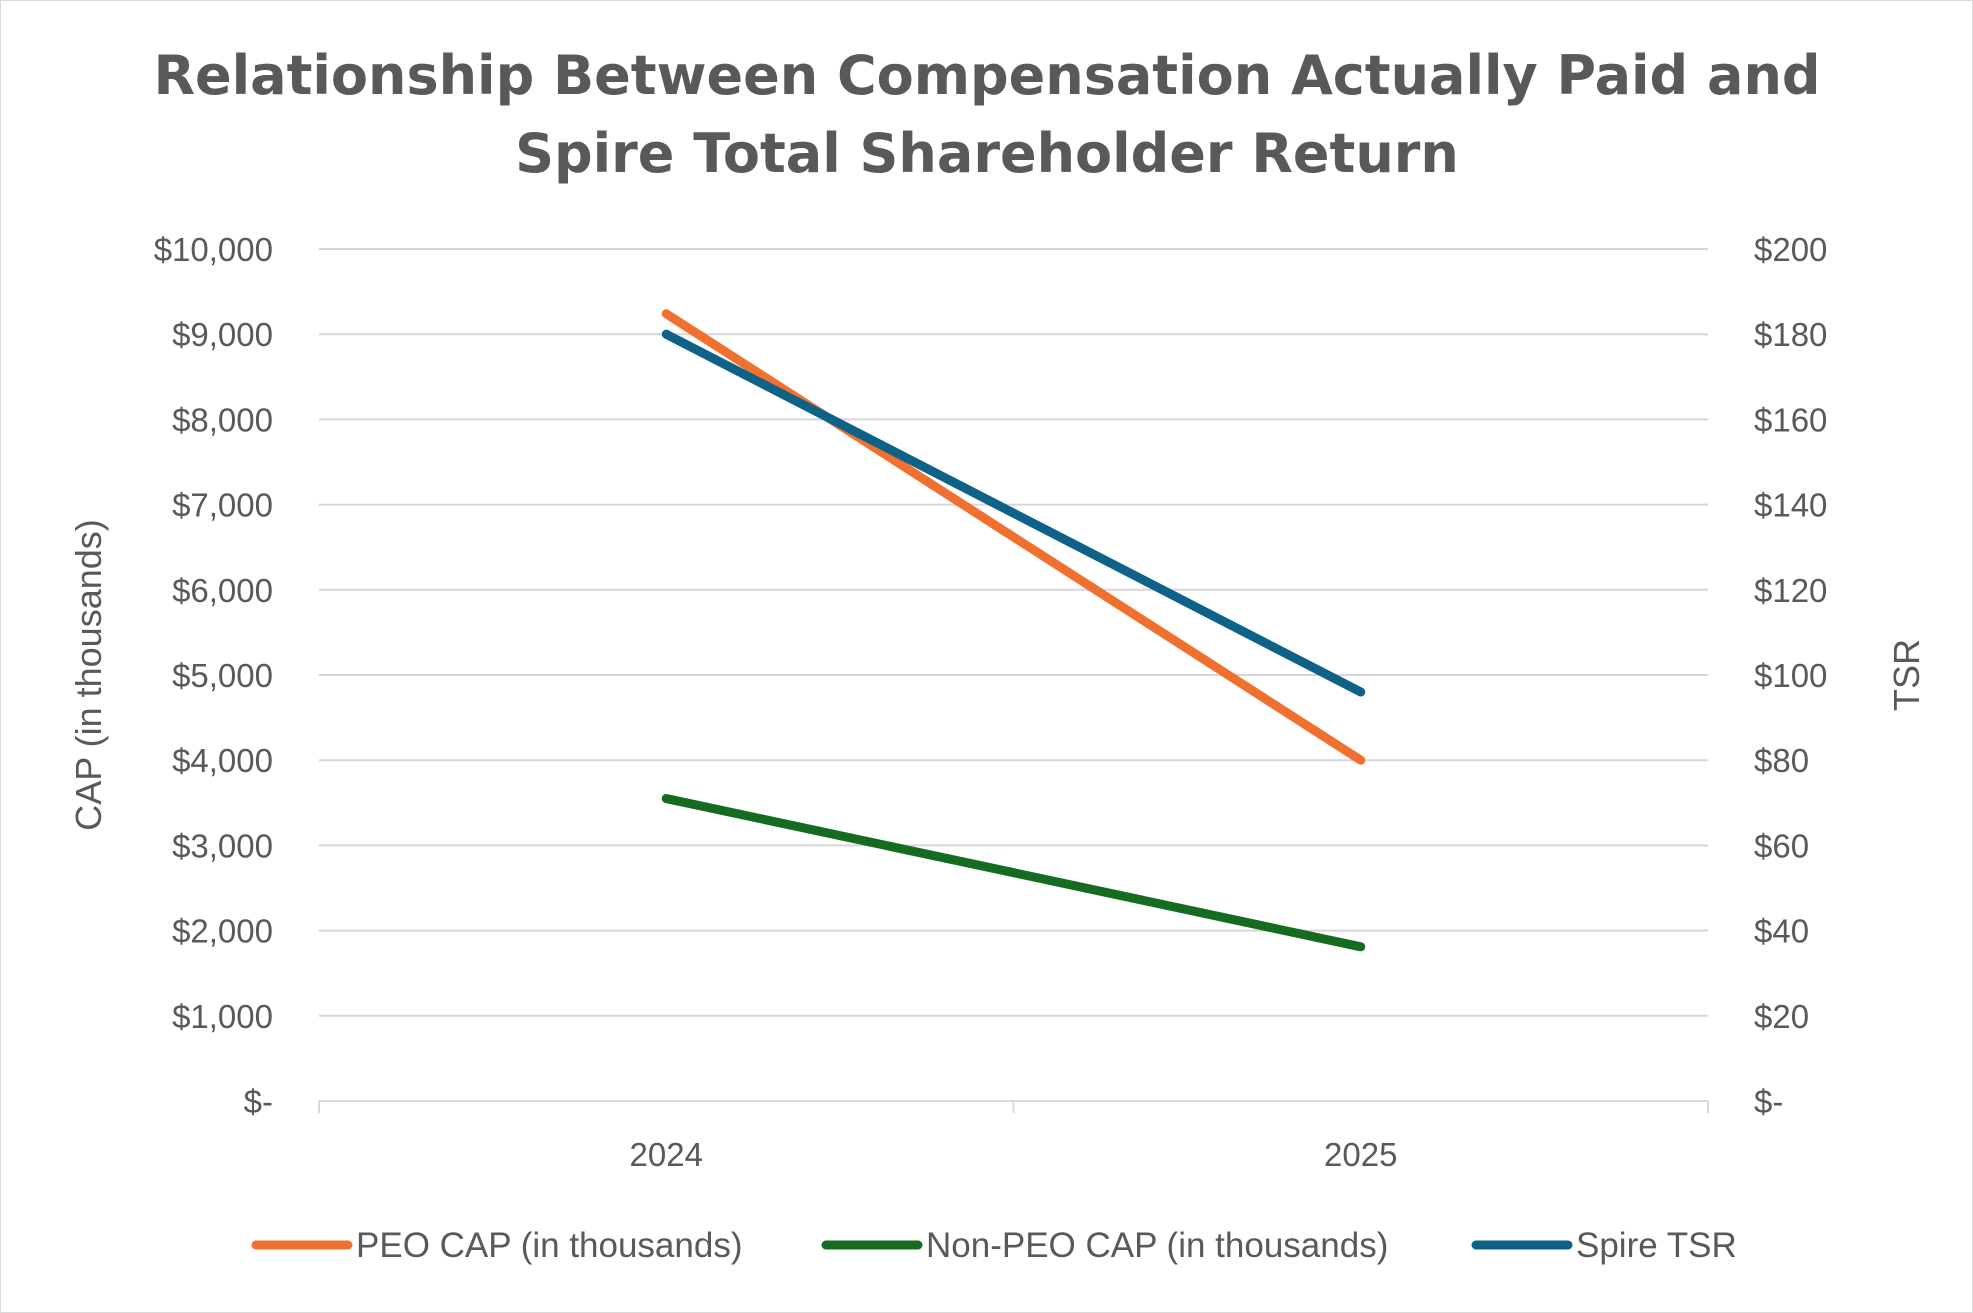 The image size is (1973, 1313). What do you see at coordinates (1790, 249) in the screenshot?
I see `y-right-tick-label: $200` at bounding box center [1790, 249].